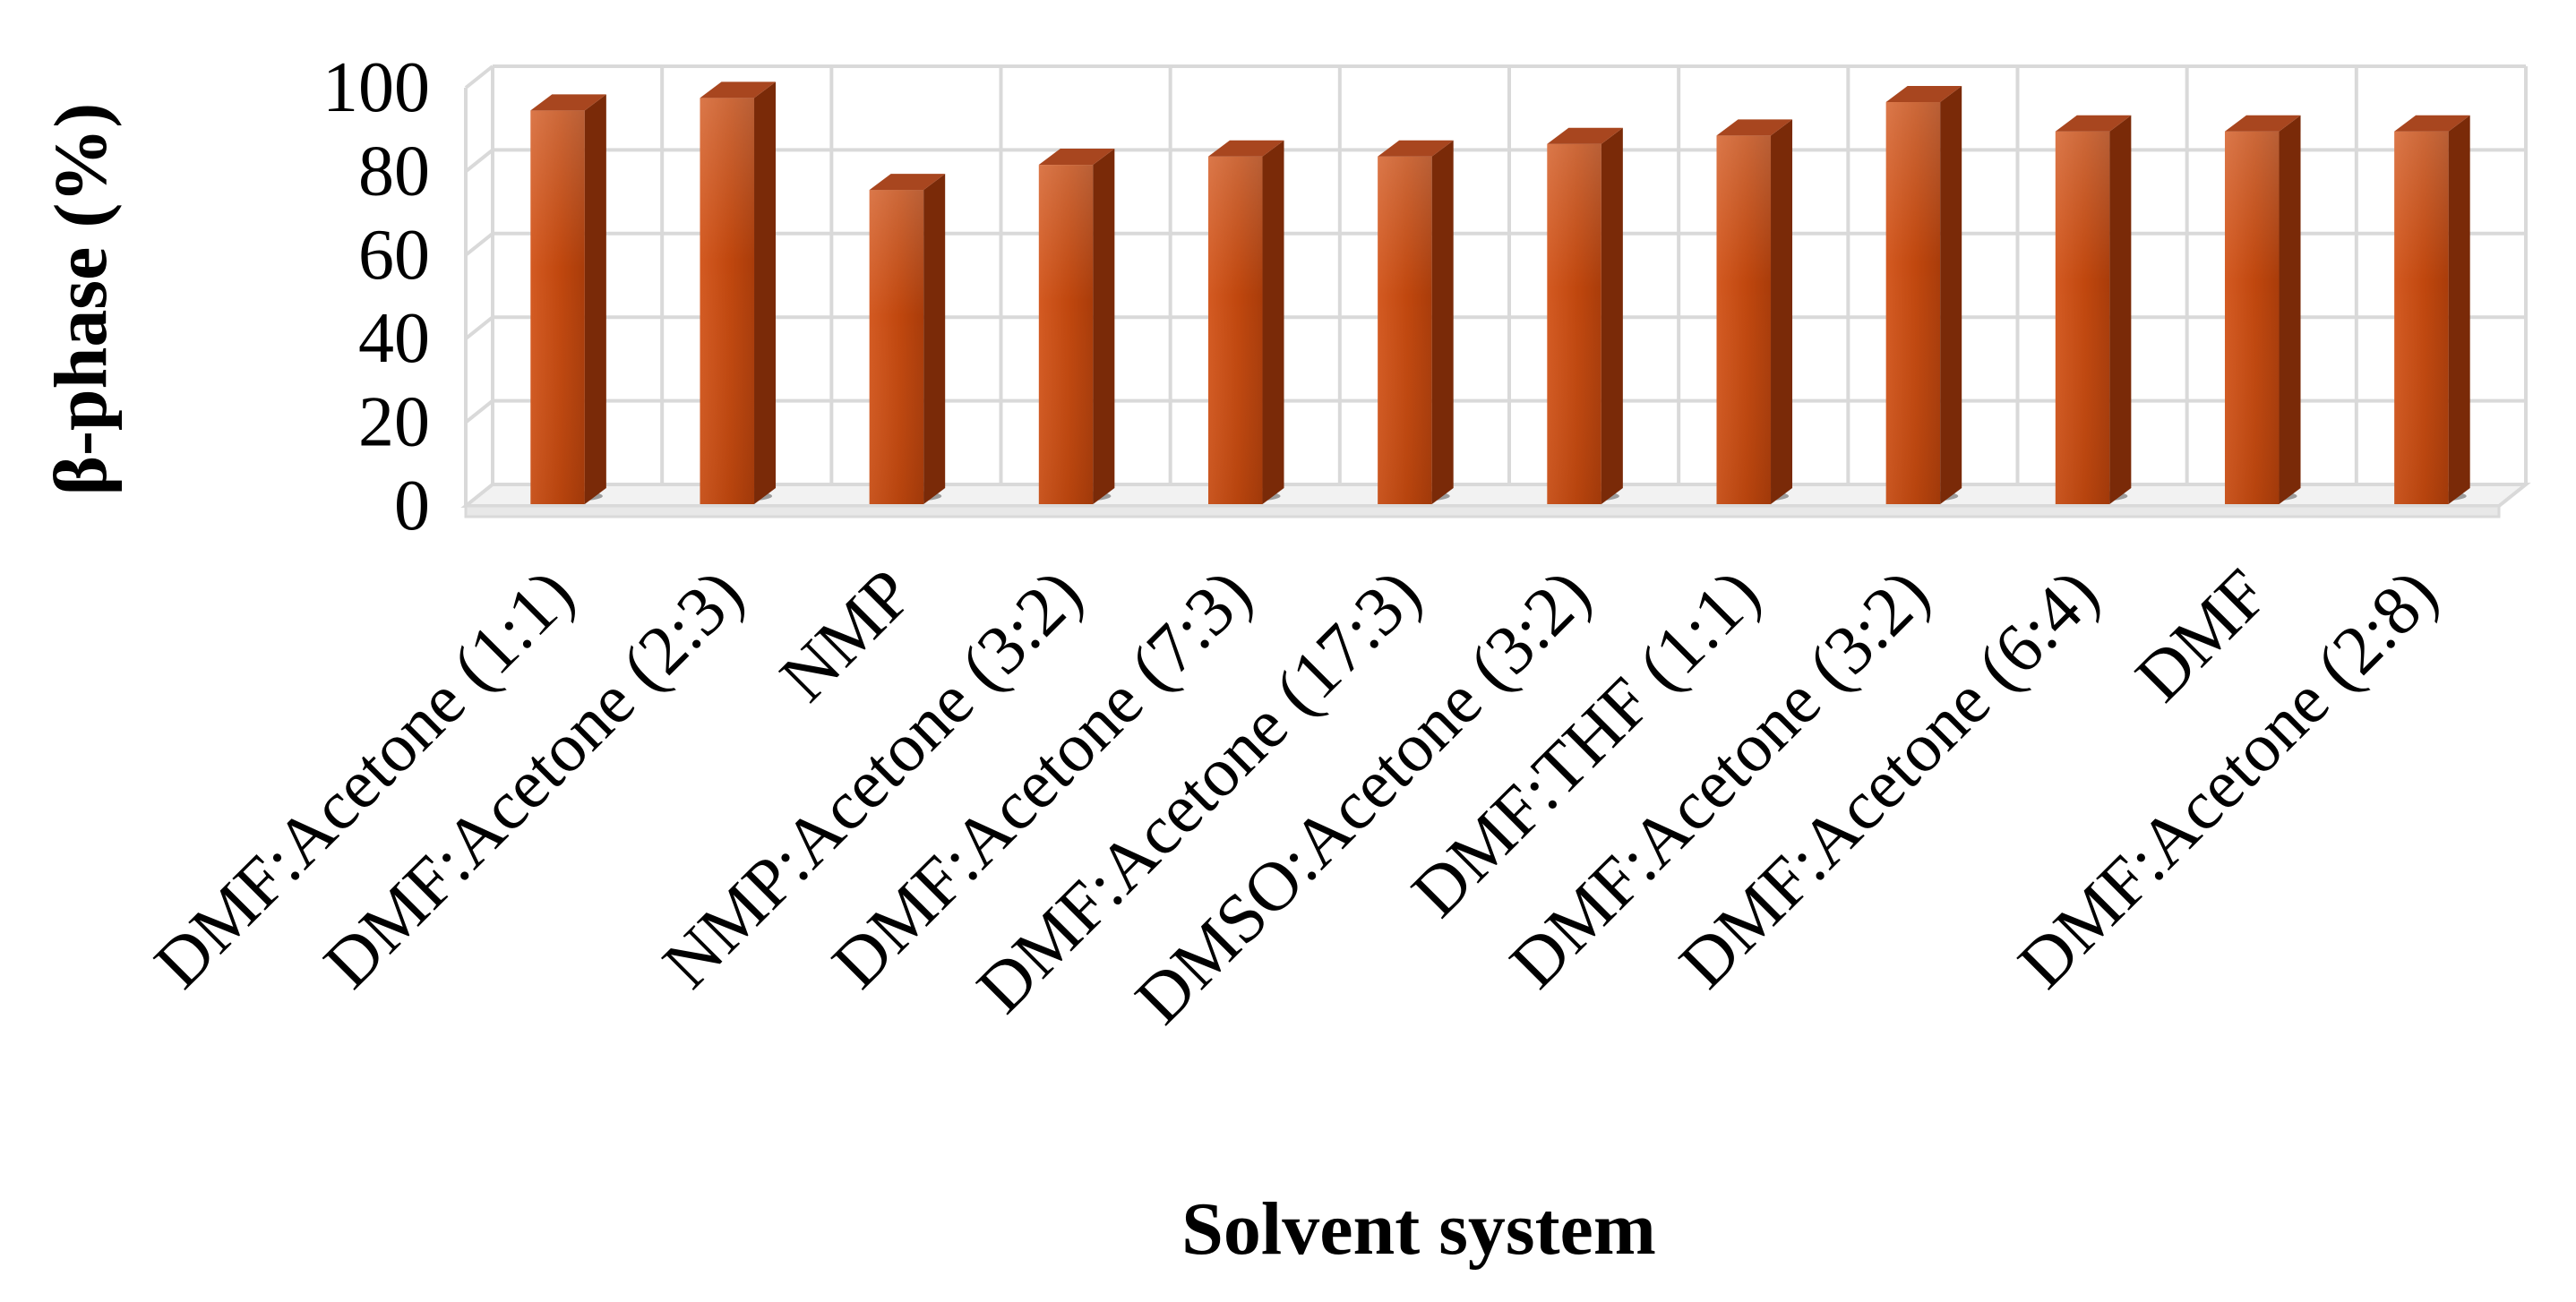 This screenshot has height=1302, width=2576. Describe the element at coordinates (1482, 511) in the screenshot. I see `floor-front` at that location.